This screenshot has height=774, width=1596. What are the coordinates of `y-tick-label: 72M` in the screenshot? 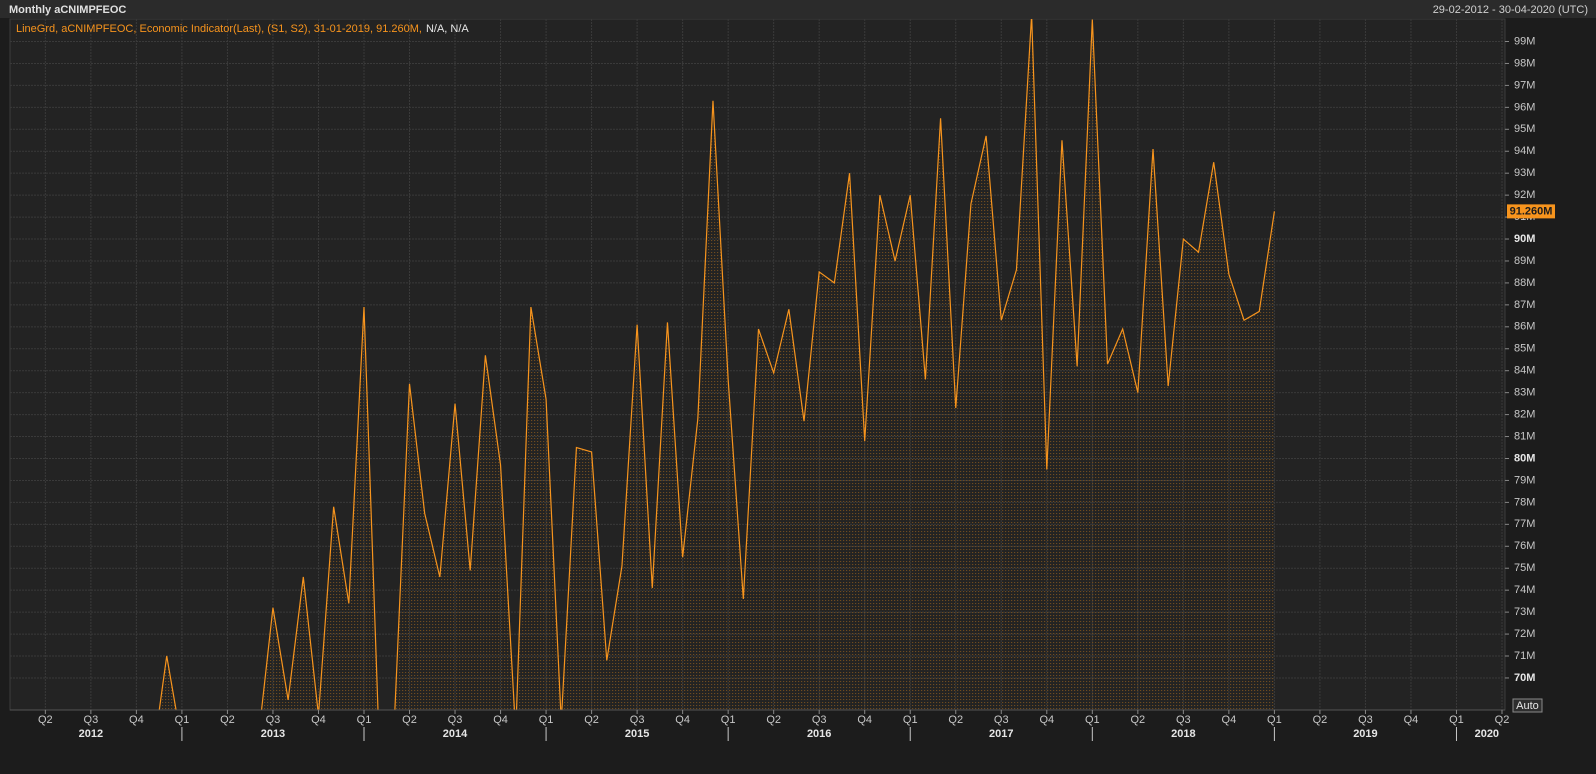 It's located at (1524, 634).